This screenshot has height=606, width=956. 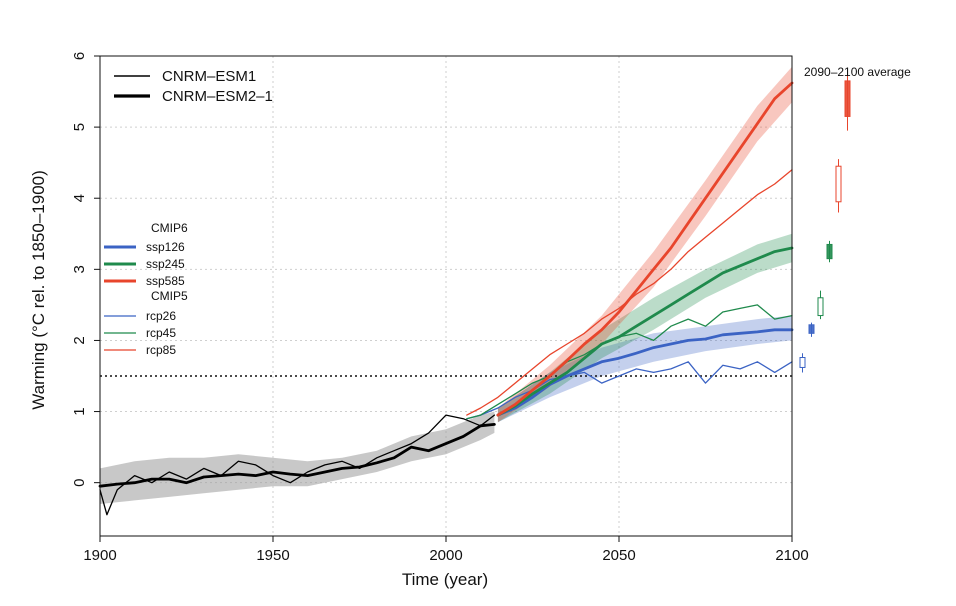 What do you see at coordinates (79, 56) in the screenshot?
I see `y-tick-label-6: 6` at bounding box center [79, 56].